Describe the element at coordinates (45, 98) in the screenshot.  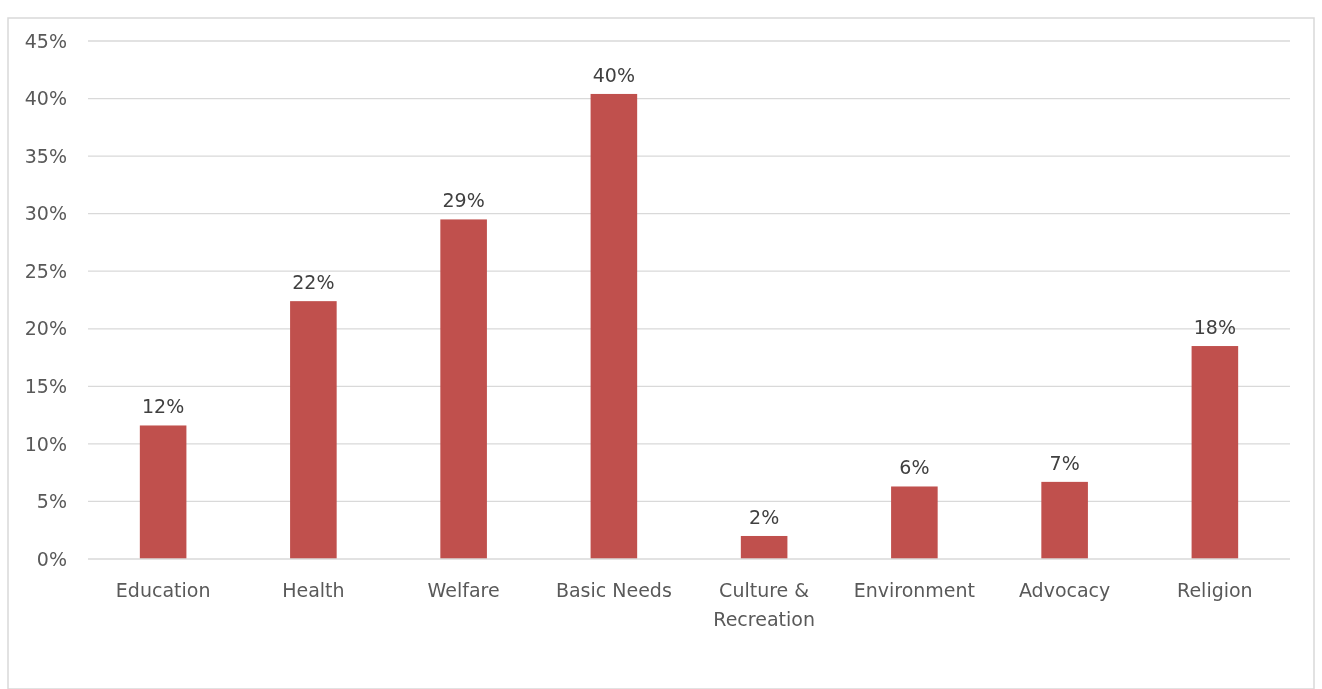
I see `y-tick-label: 40%` at that location.